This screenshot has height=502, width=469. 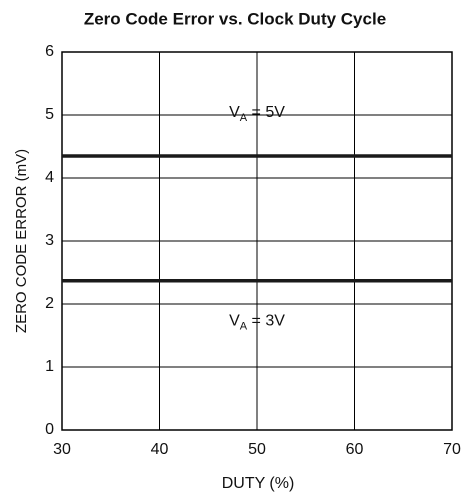 What do you see at coordinates (49, 366) in the screenshot?
I see `y-tick-label: 1` at bounding box center [49, 366].